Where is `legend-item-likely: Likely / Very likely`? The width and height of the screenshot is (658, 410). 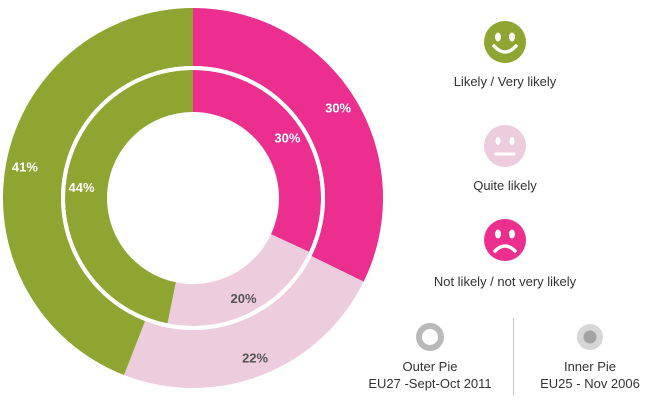
legend-item-likely: Likely / Very likely is located at coordinates (505, 54).